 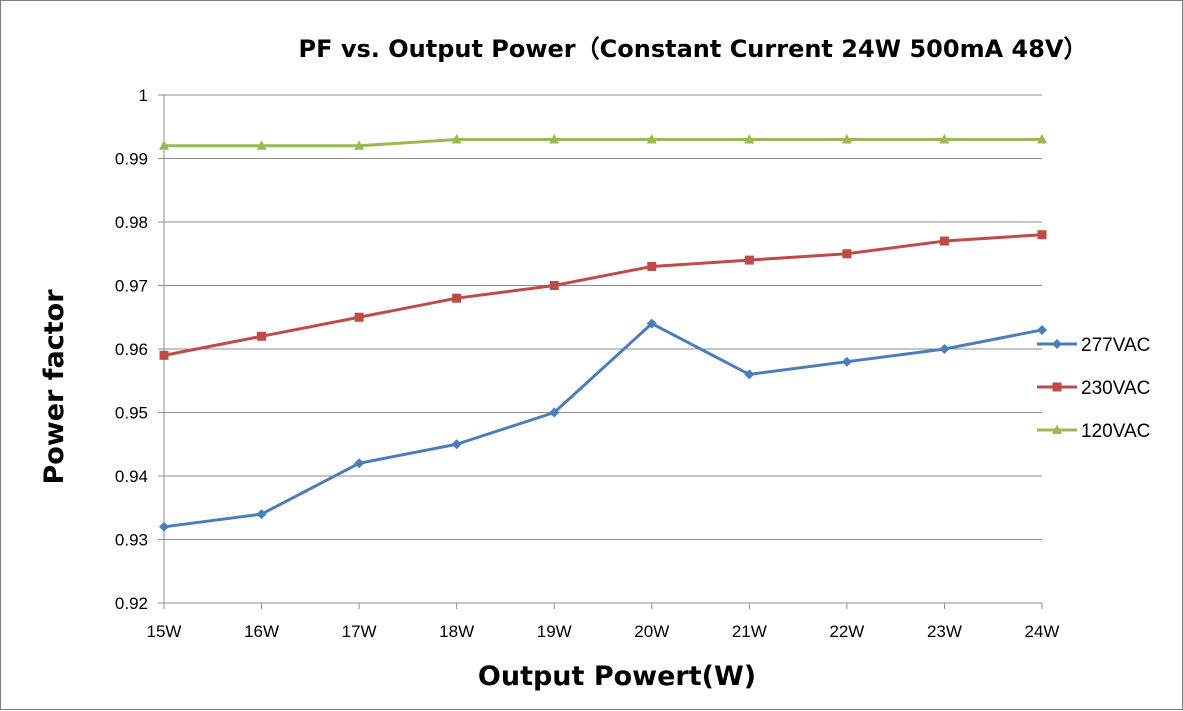 What do you see at coordinates (603, 622) in the screenshot?
I see `x-tick-labels: 15W 16W 17W 18W 19W 20W 21W 22W 23W 24W` at bounding box center [603, 622].